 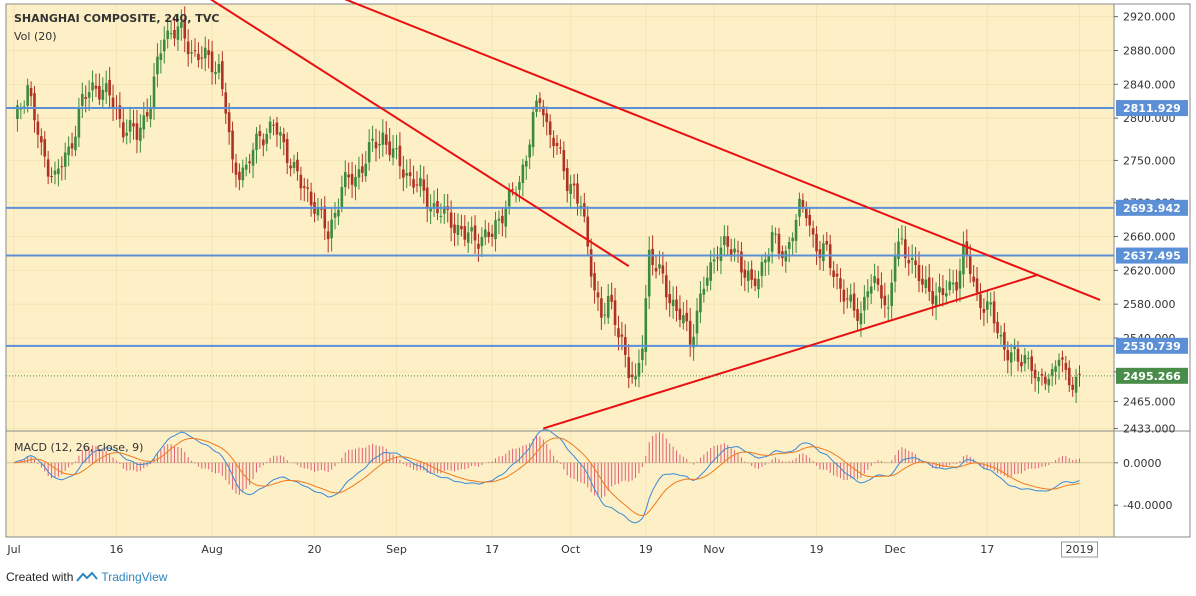 What do you see at coordinates (134, 577) in the screenshot?
I see `tradingview-brand-link: TradingView` at bounding box center [134, 577].